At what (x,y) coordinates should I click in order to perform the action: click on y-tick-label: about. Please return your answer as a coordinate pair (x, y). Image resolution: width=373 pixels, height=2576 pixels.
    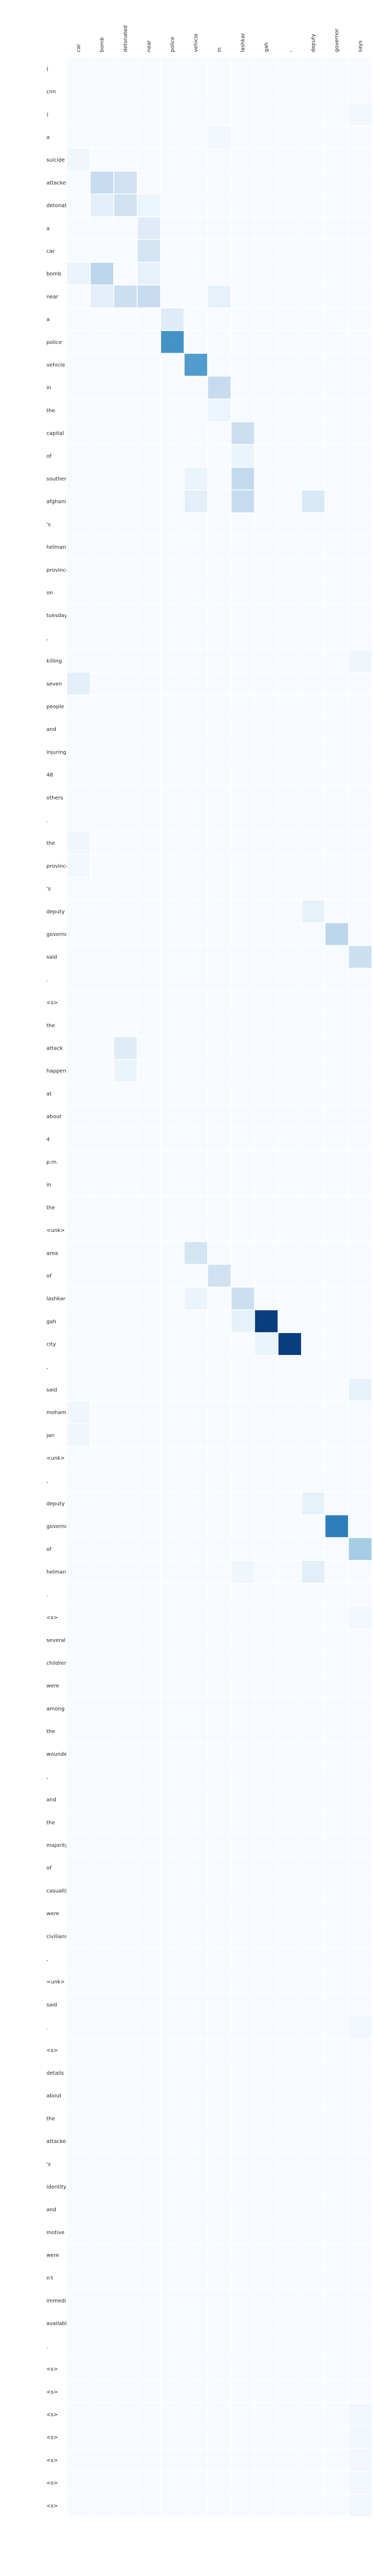
    Looking at the image, I should click on (54, 2096).